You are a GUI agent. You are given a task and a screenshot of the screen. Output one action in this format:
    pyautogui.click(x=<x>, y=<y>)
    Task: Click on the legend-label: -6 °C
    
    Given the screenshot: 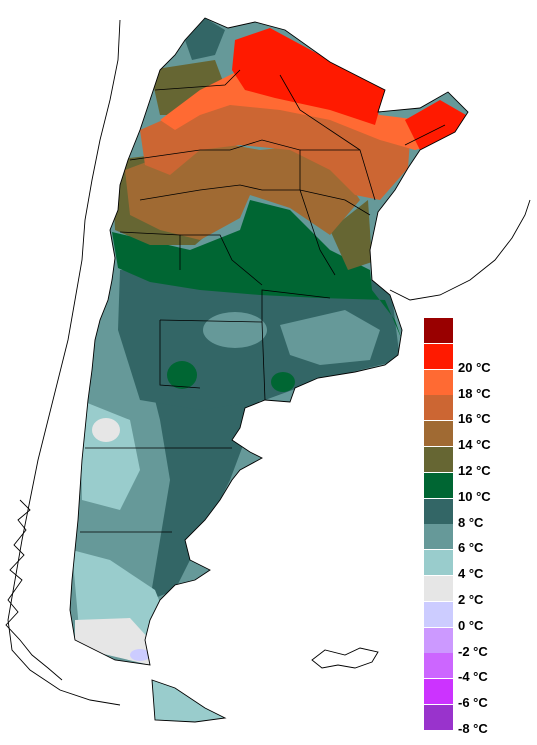 What is the action you would take?
    pyautogui.click(x=473, y=703)
    